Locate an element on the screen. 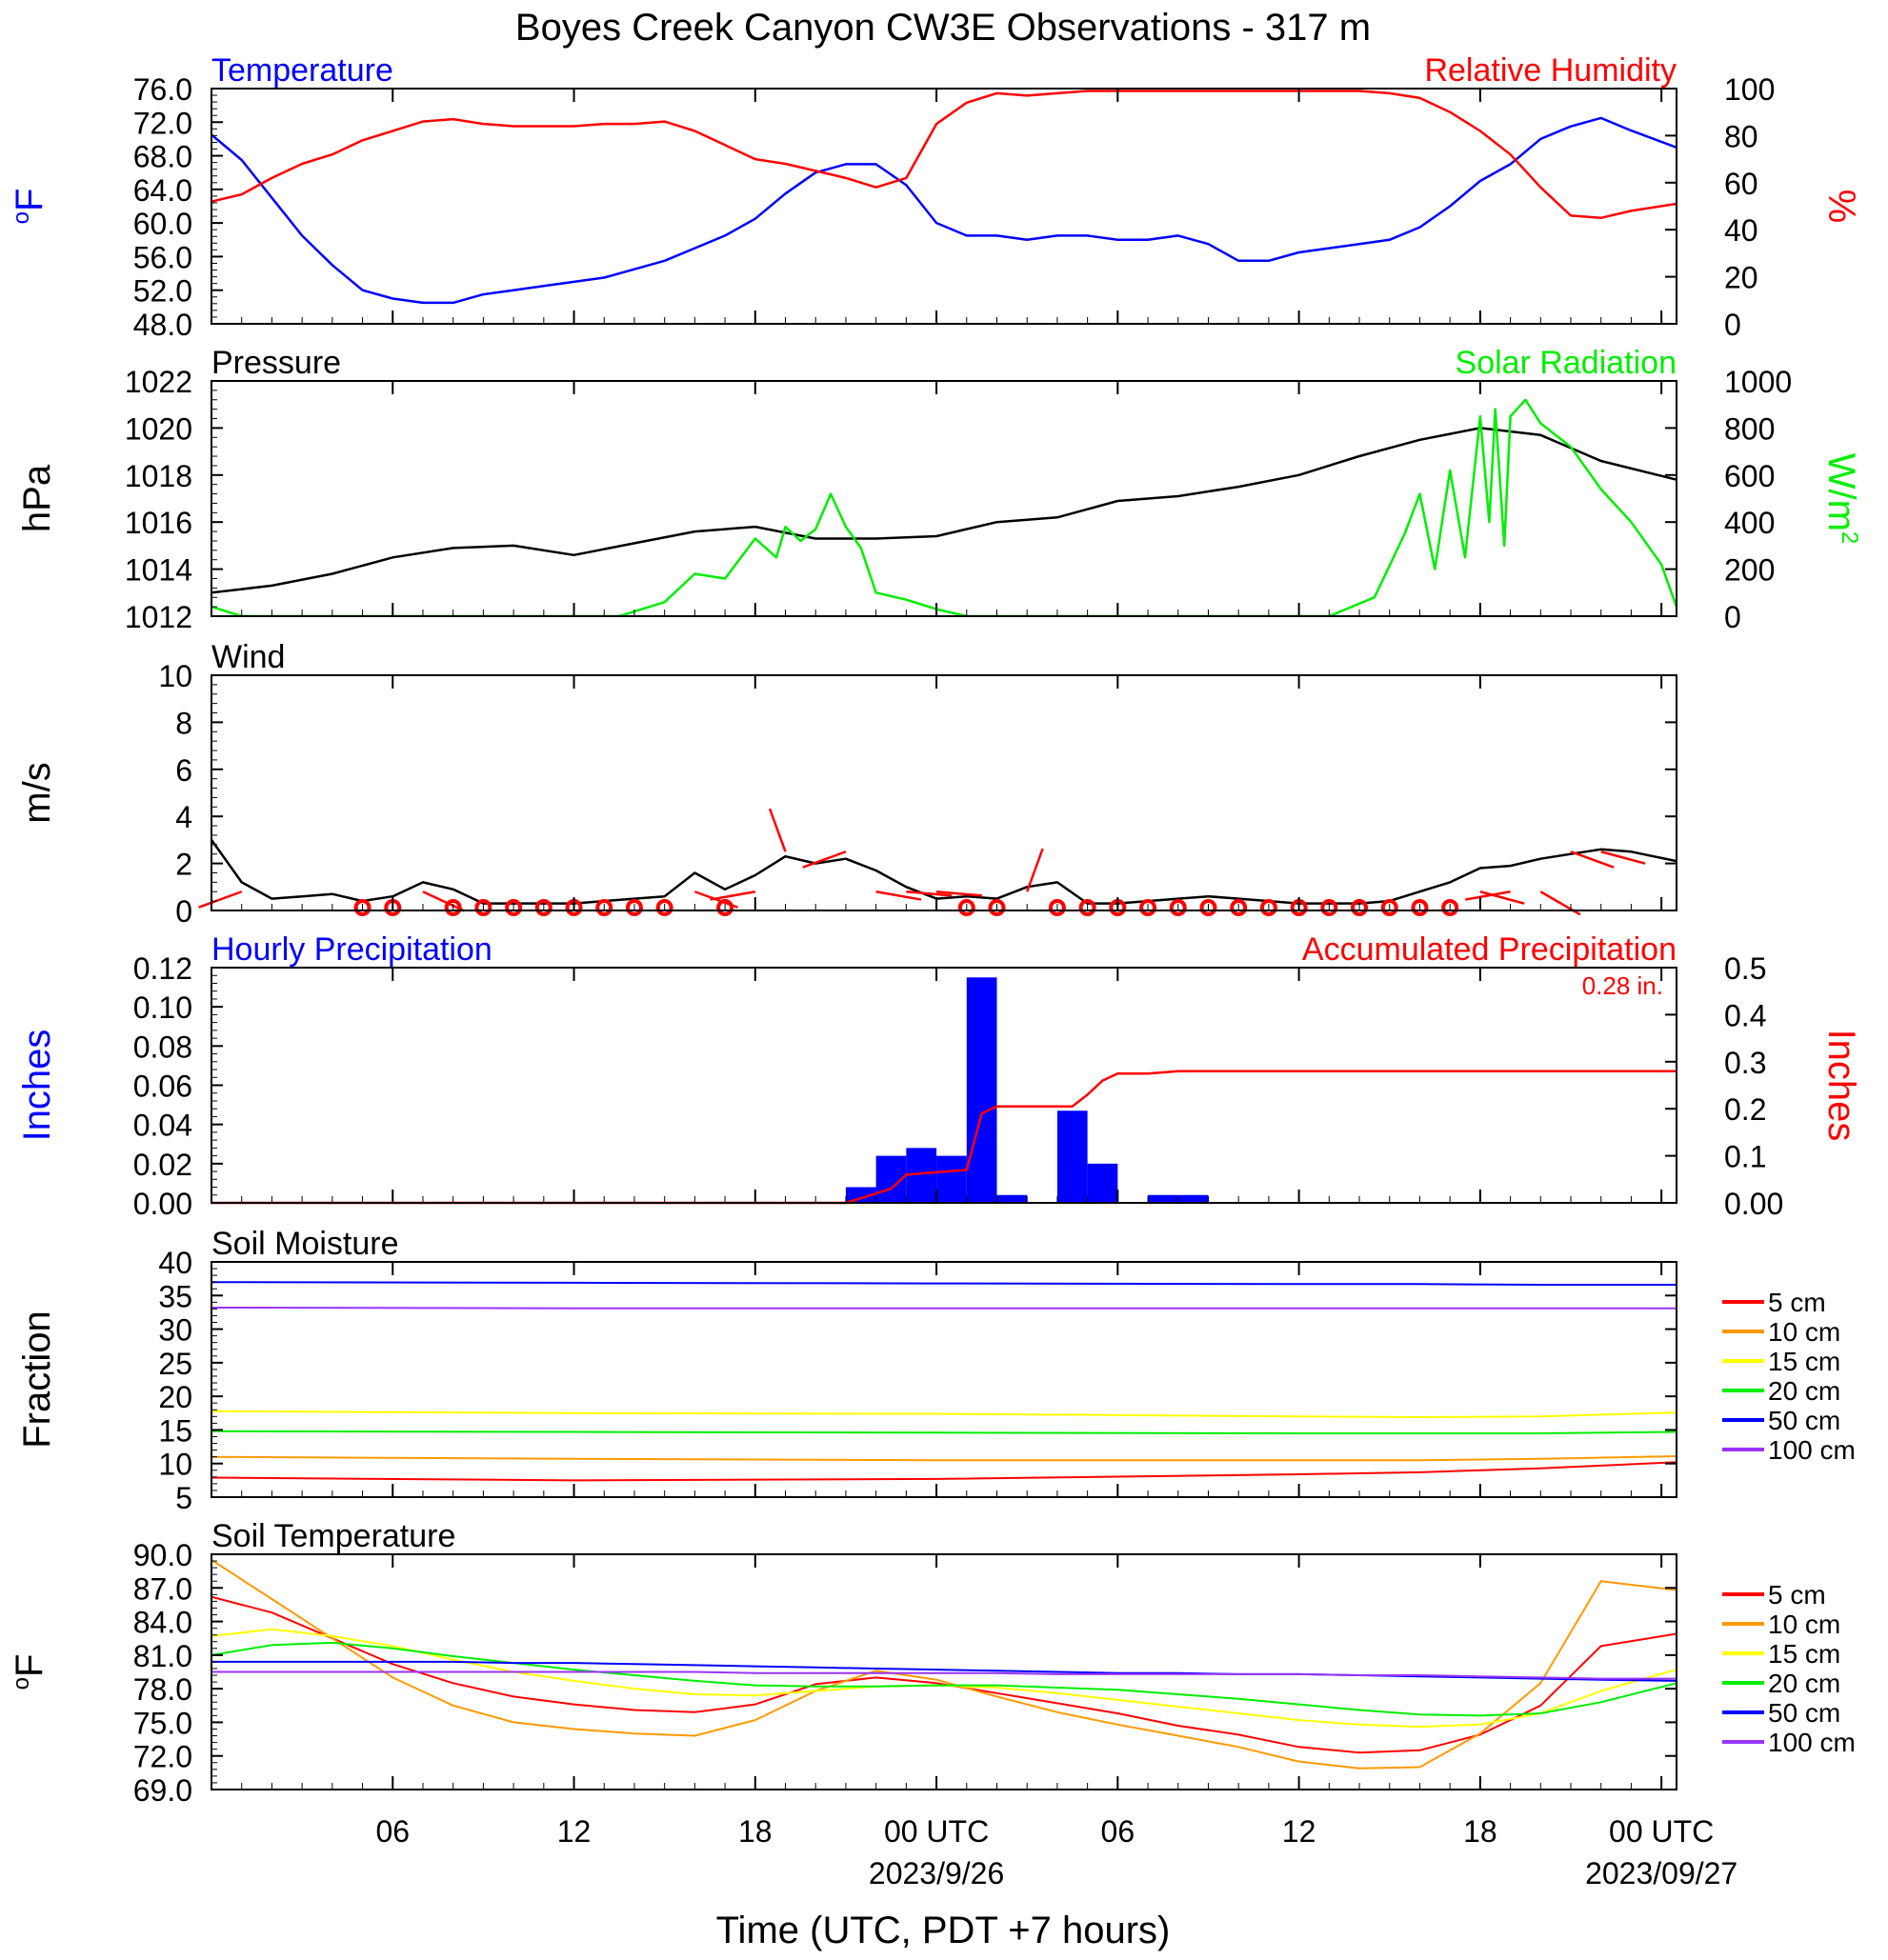 The height and width of the screenshot is (1960, 1888). y-right-tick-label: 1000 is located at coordinates (1758, 382).